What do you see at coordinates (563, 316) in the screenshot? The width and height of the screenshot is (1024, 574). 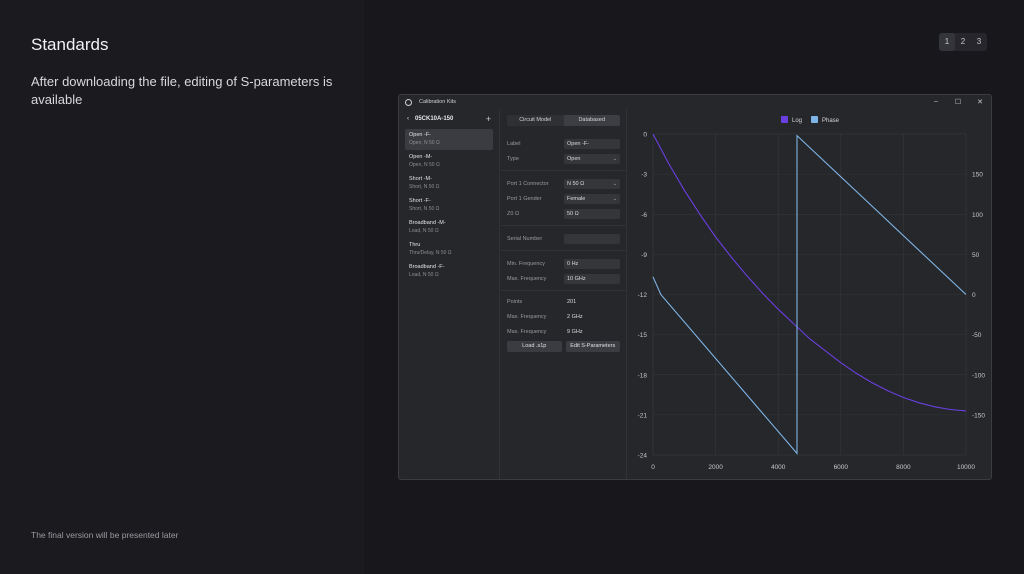 I see `file-max-frequency-row: Max. Frequency 2 GHz` at bounding box center [563, 316].